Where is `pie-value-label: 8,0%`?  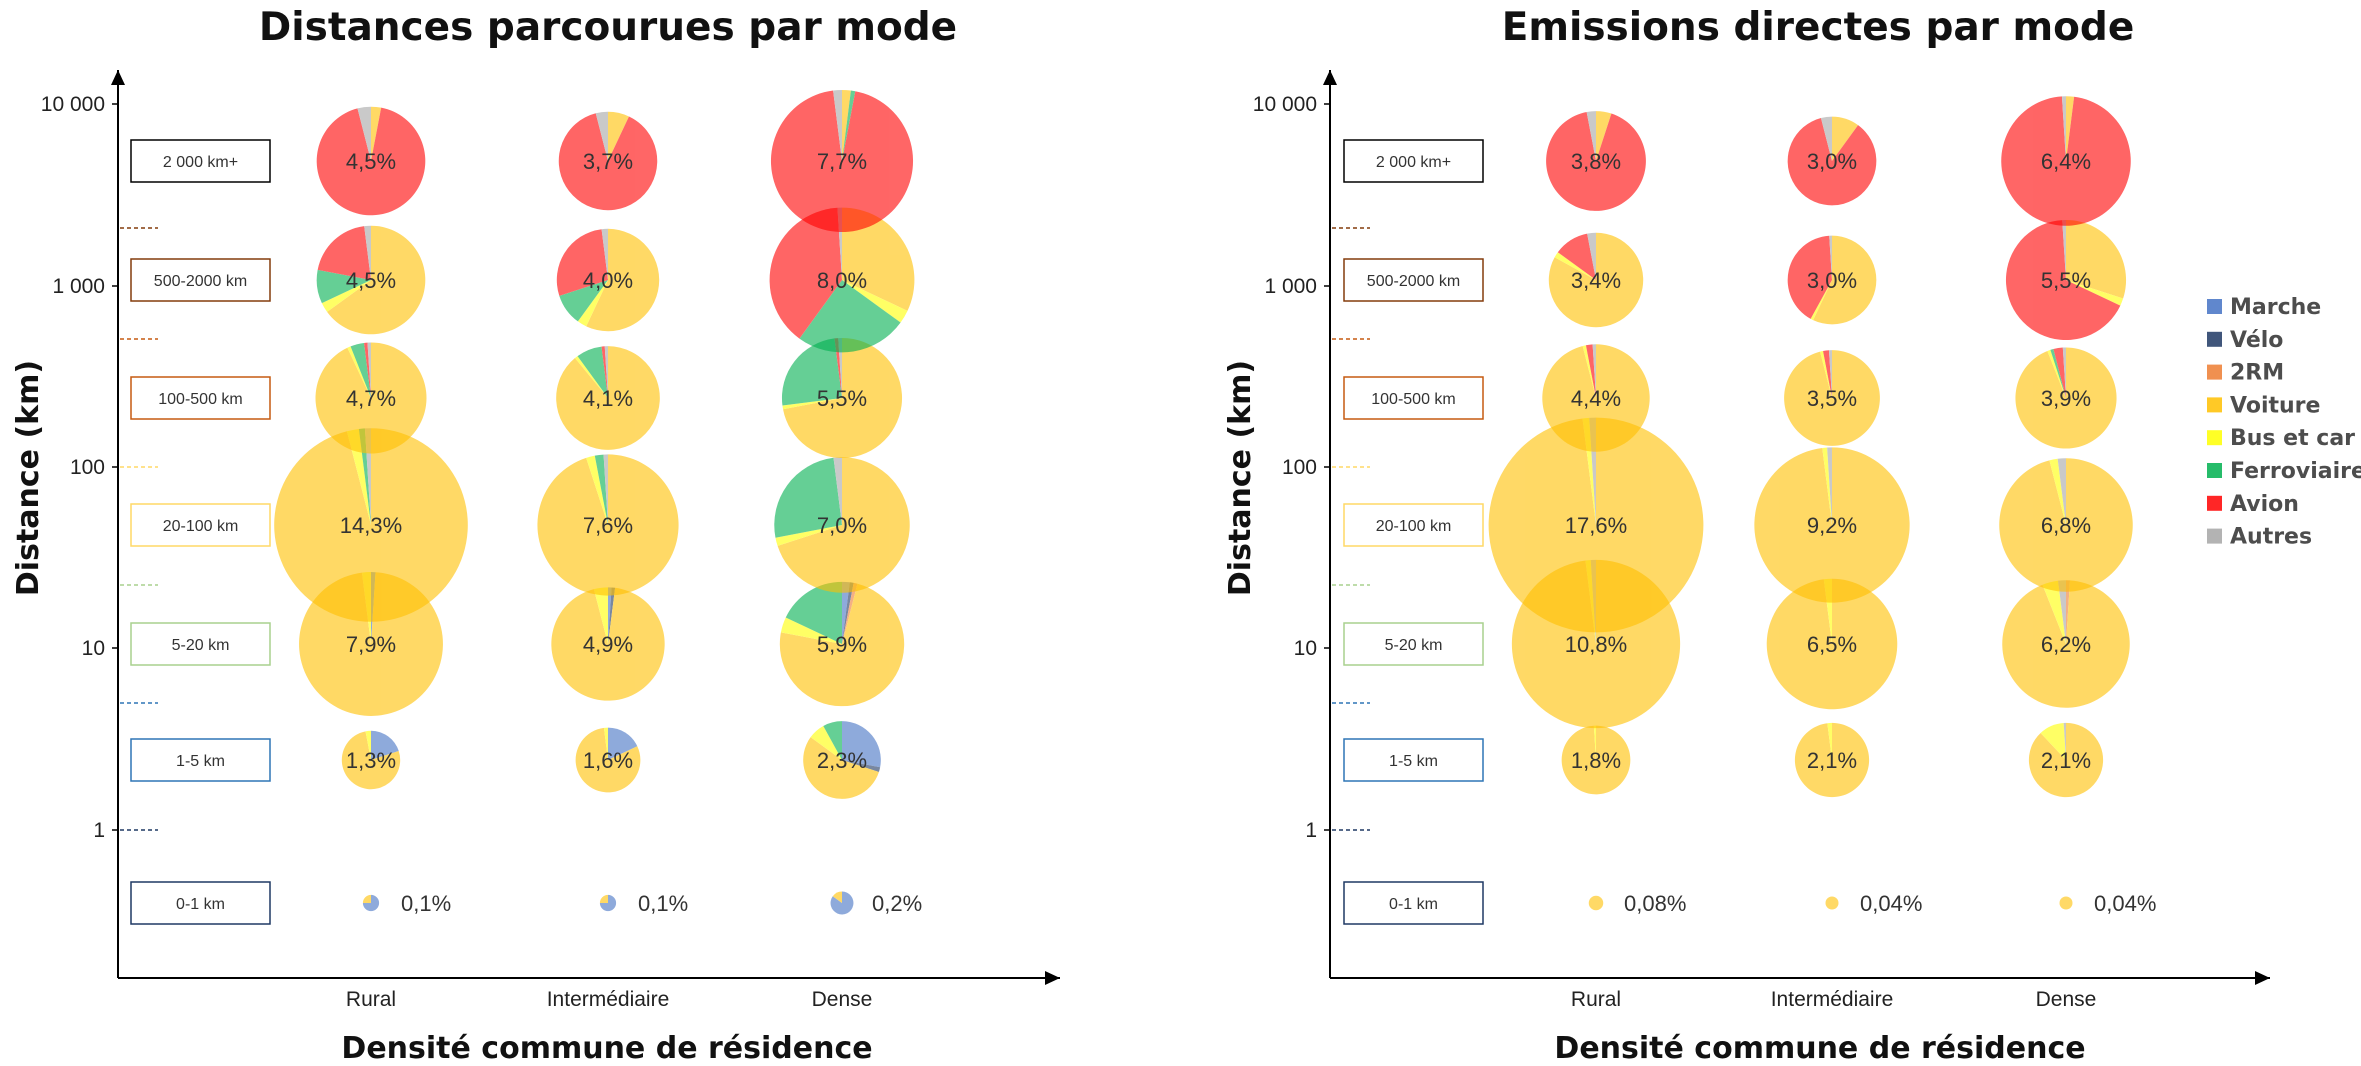
pie-value-label: 8,0% is located at coordinates (842, 280).